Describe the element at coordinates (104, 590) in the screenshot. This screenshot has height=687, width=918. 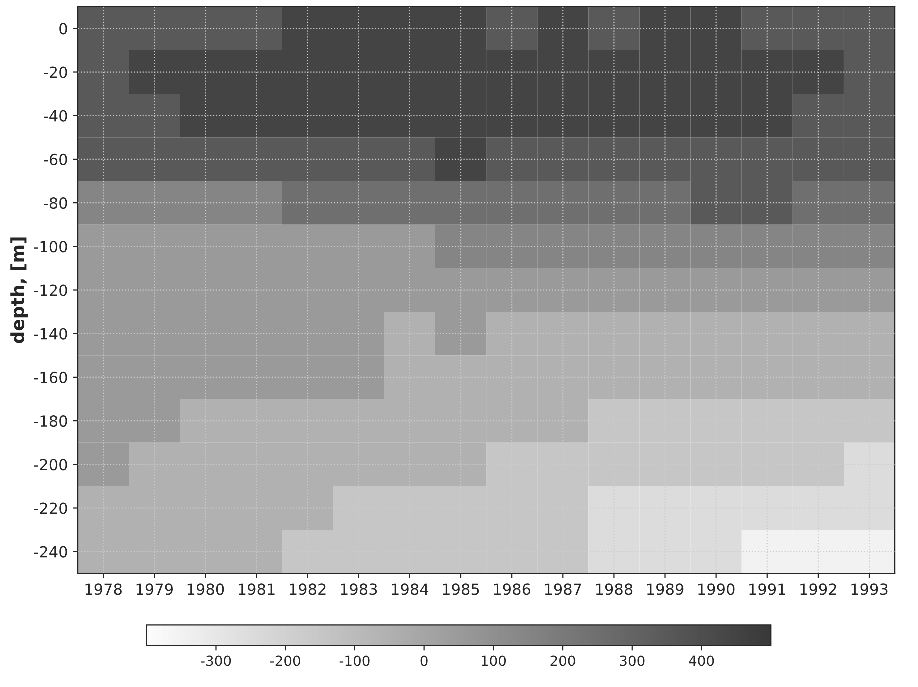
I see `x-tick-label: 1978` at that location.